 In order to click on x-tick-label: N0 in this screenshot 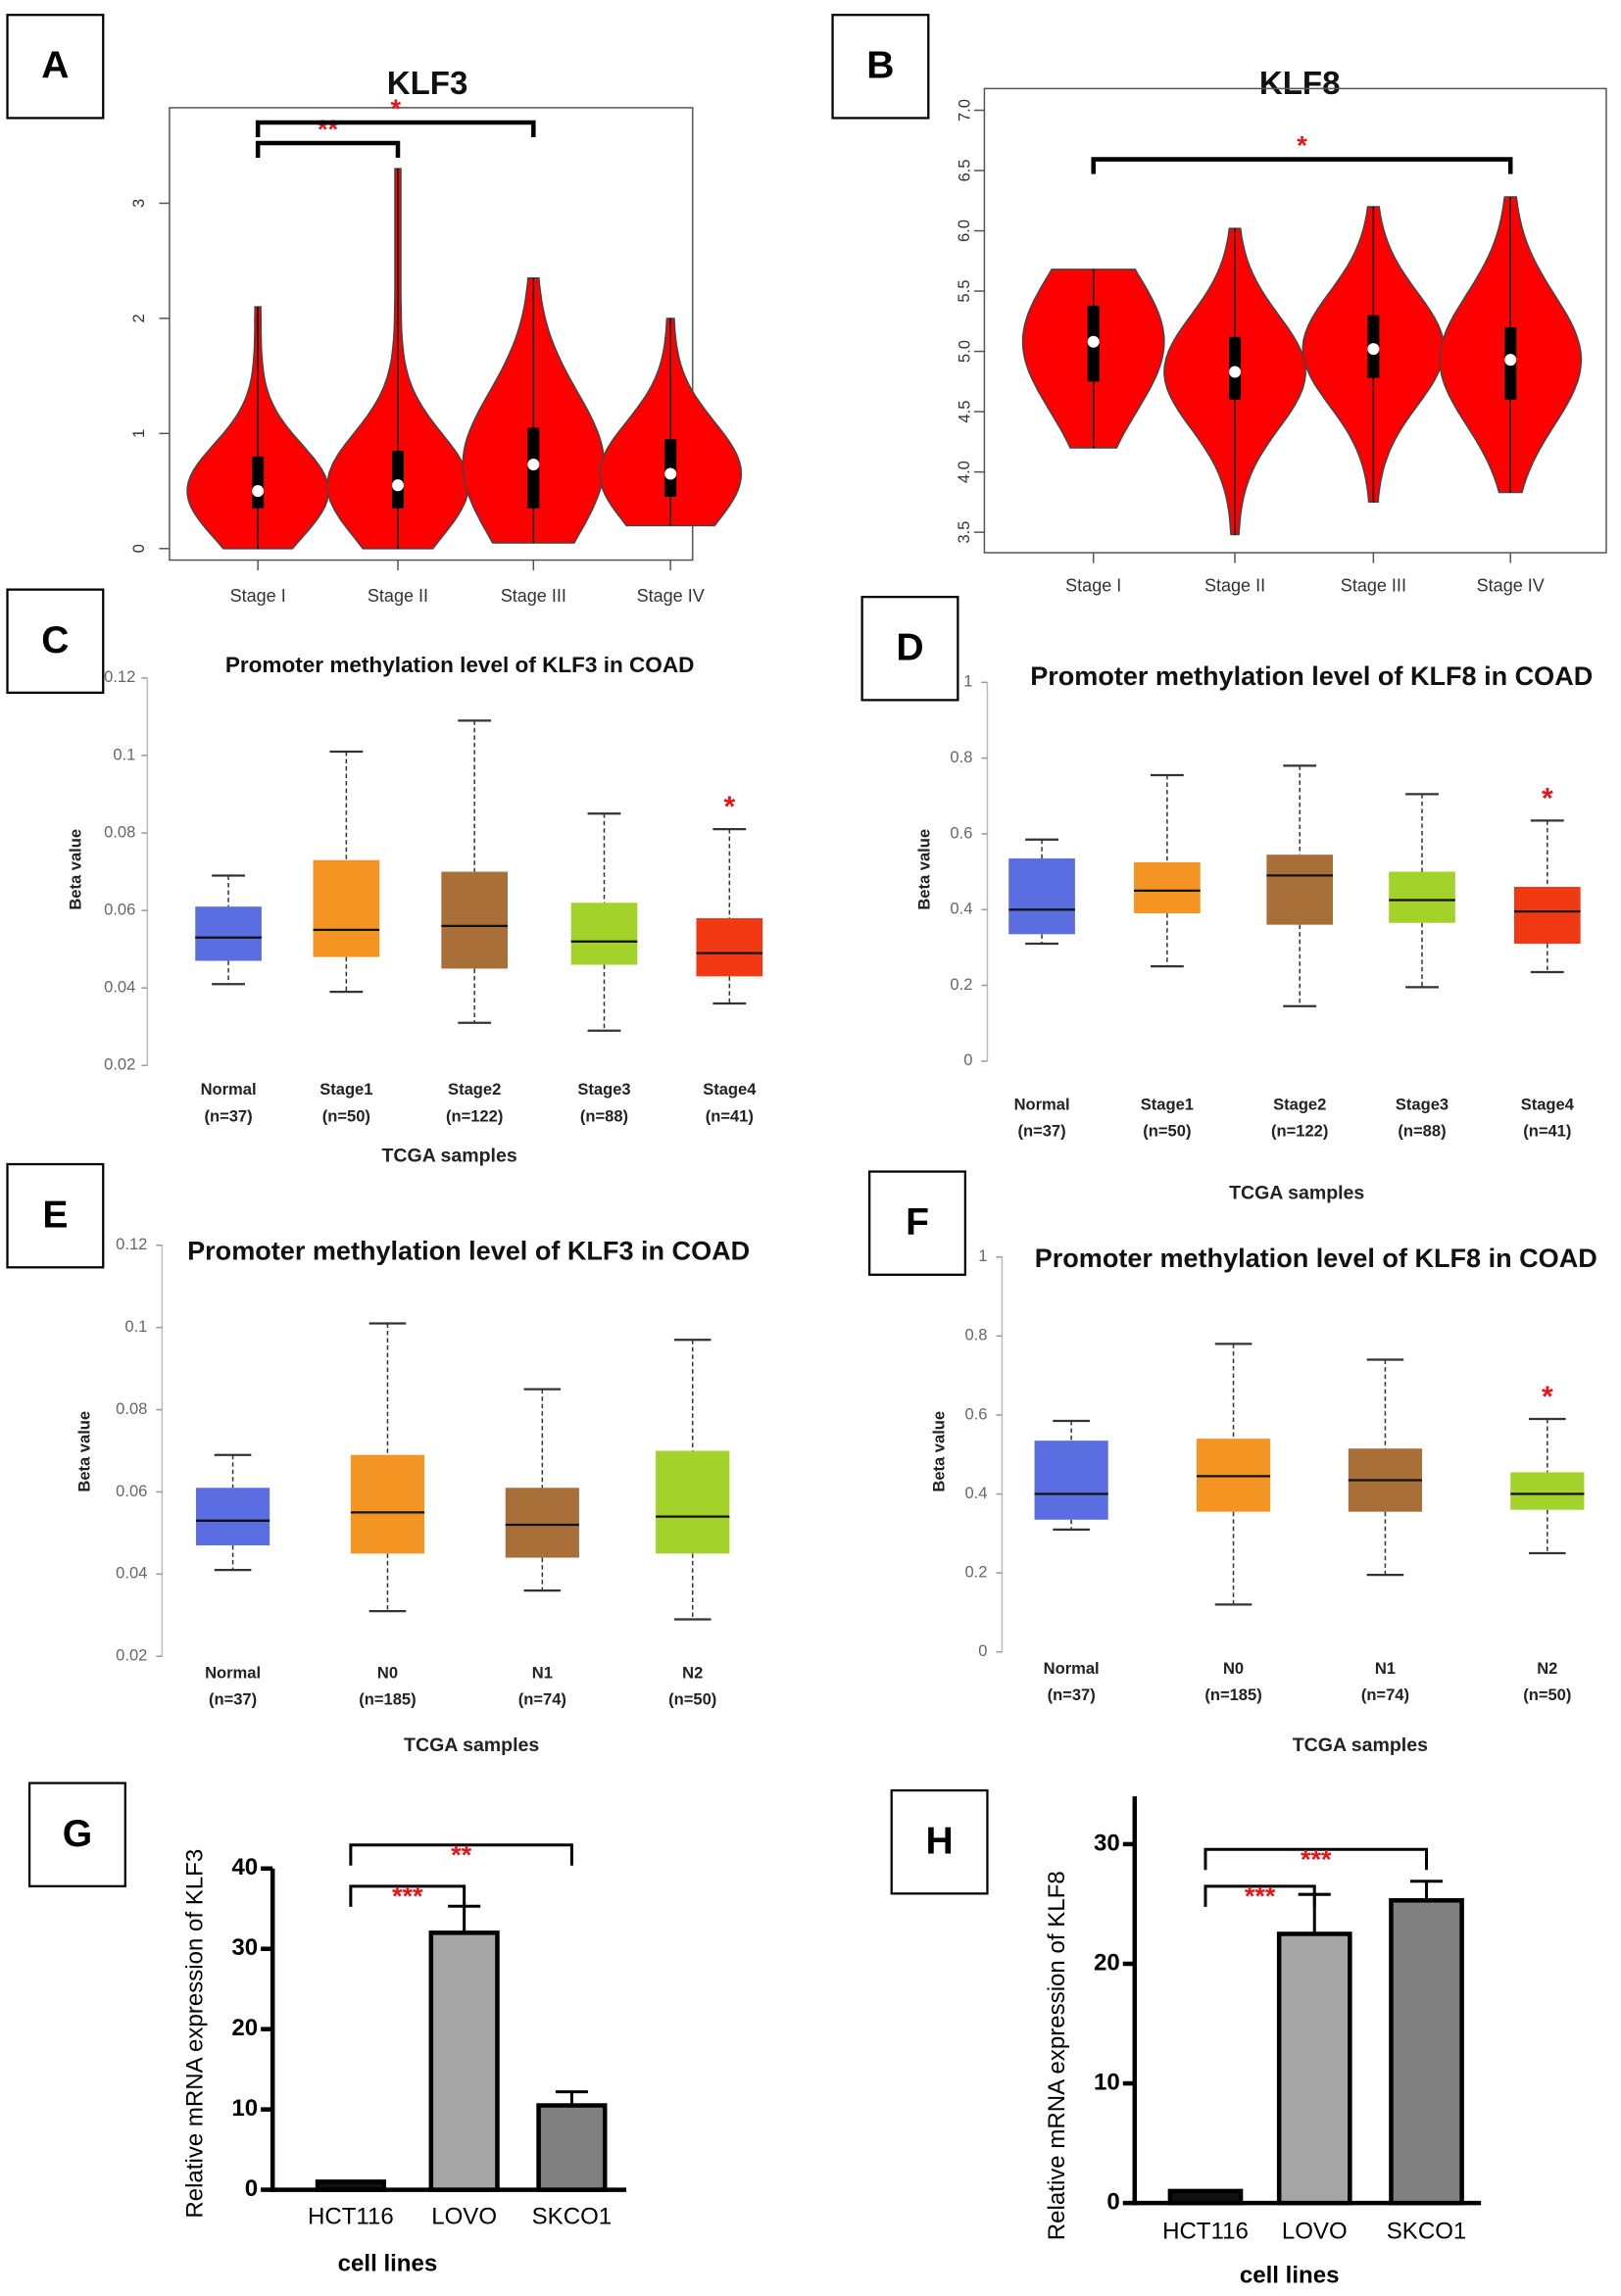, I will do `click(1233, 1668)`.